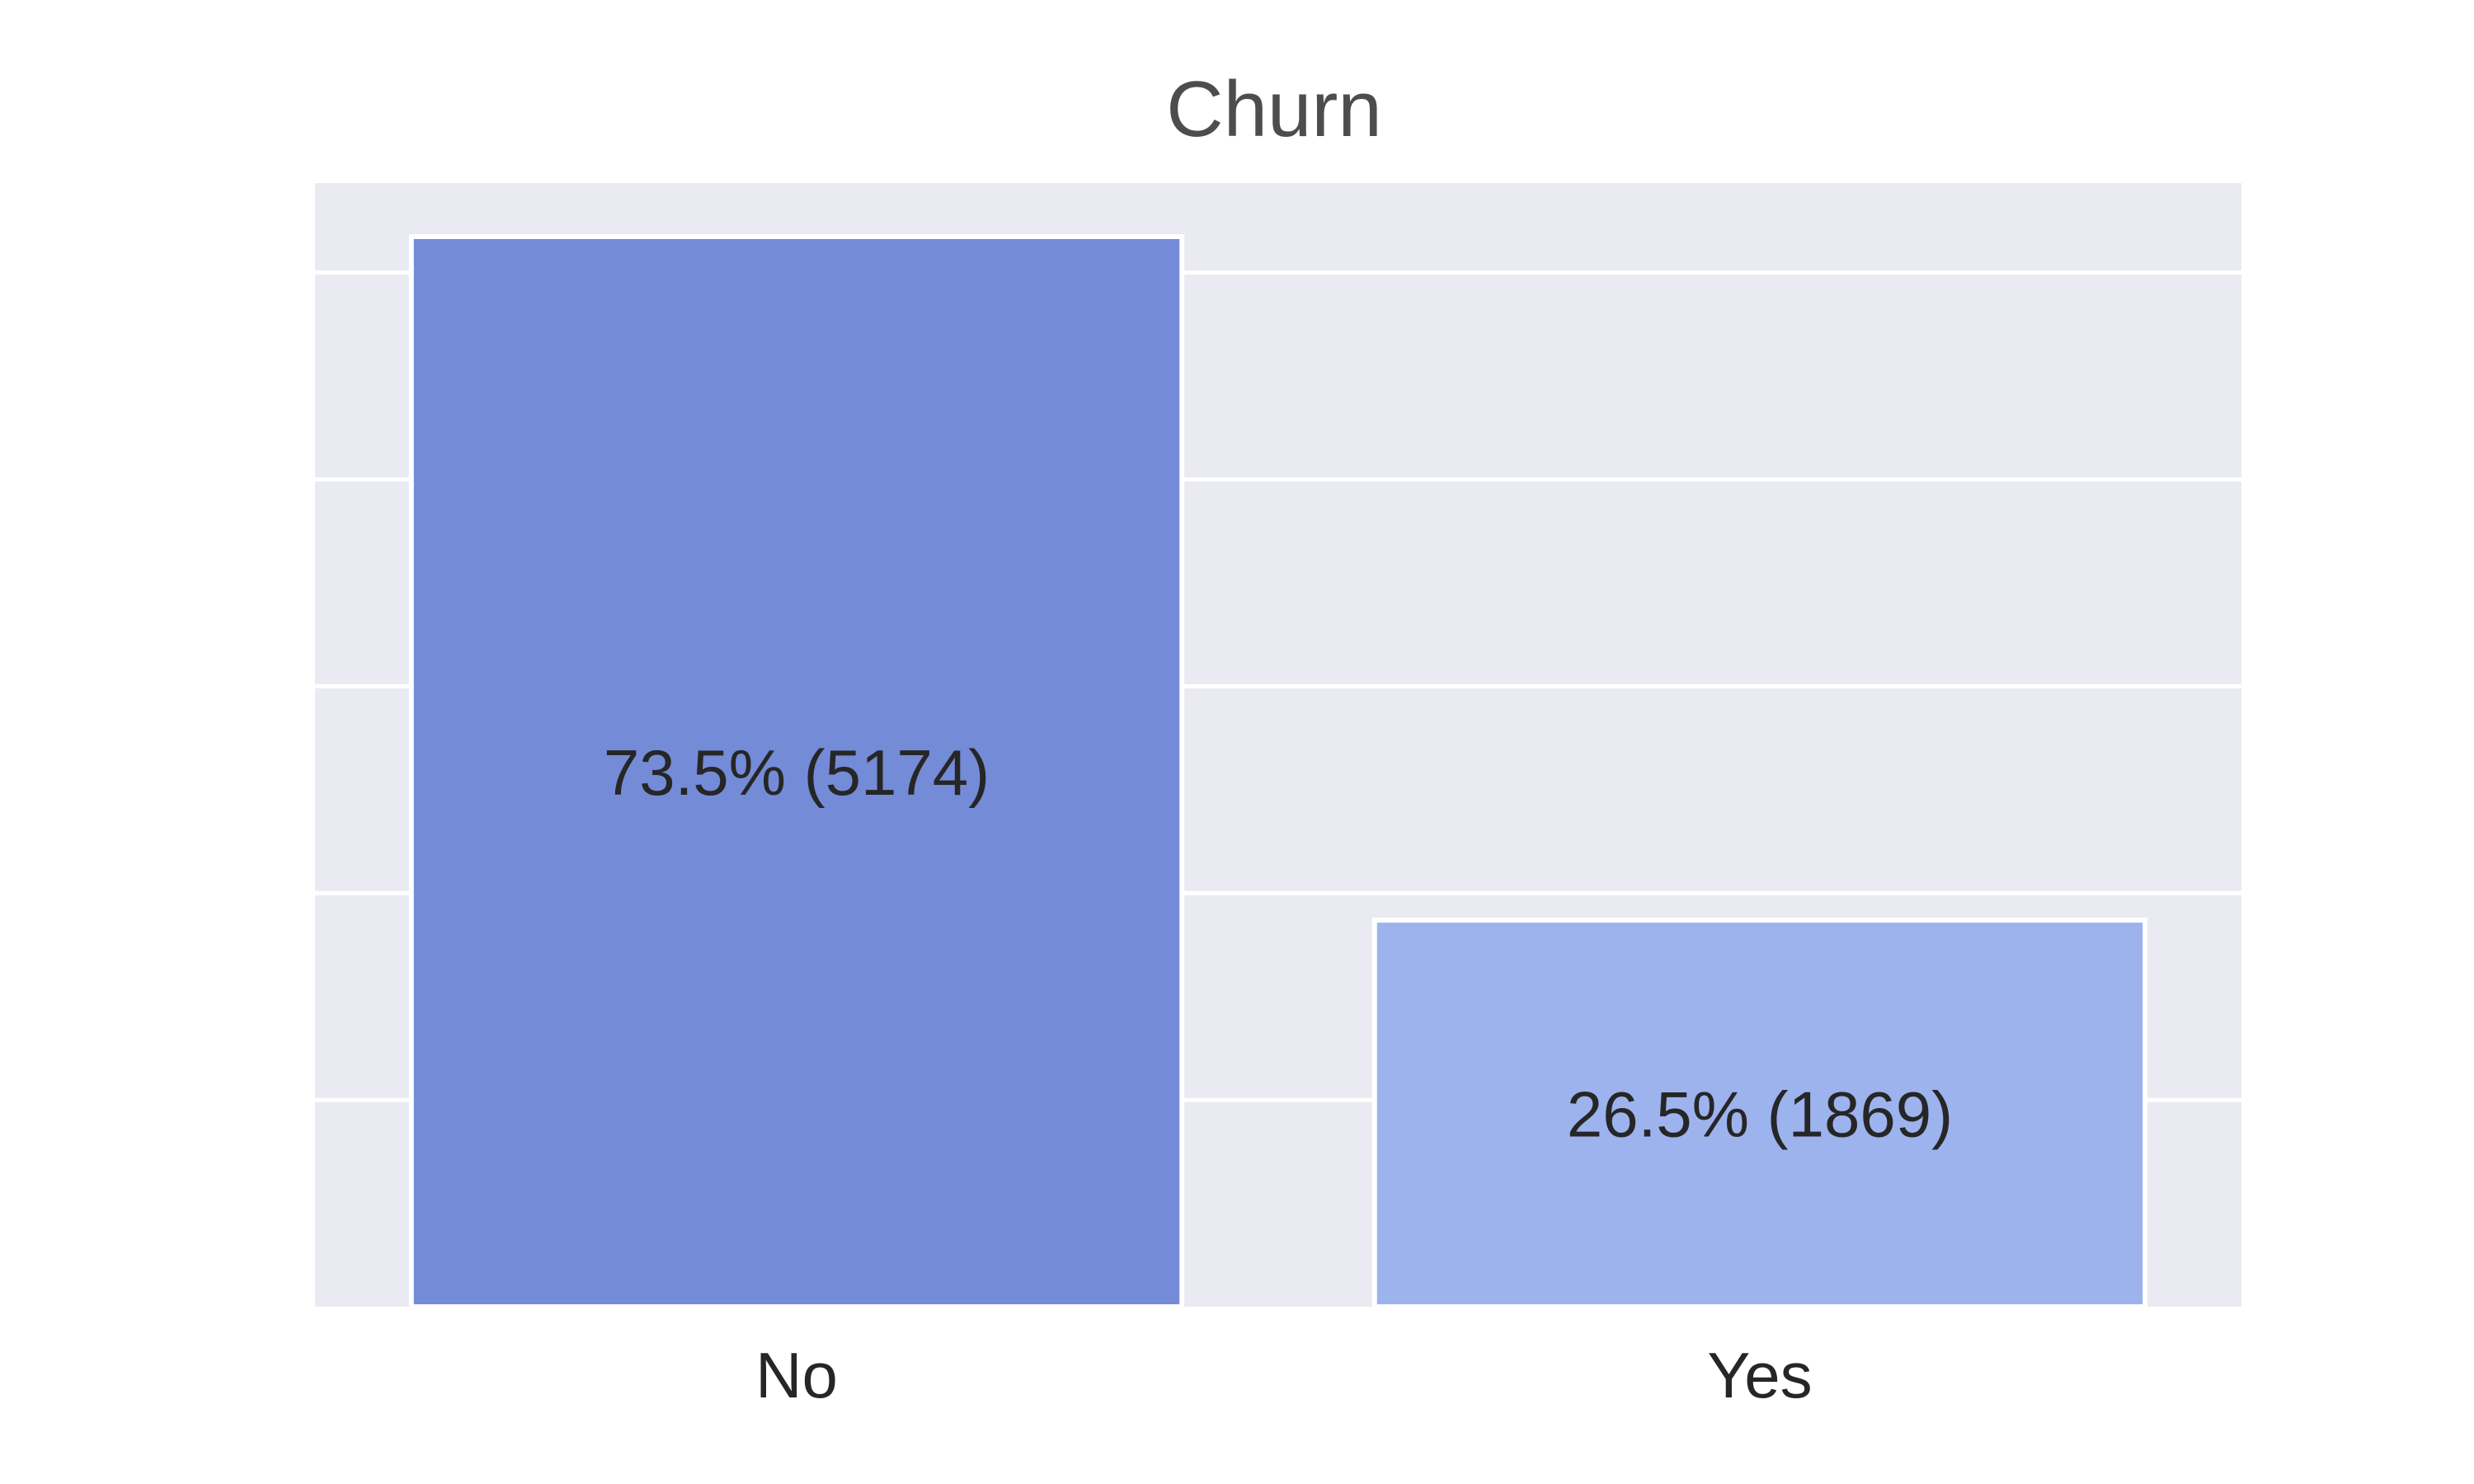  What do you see at coordinates (1273, 109) in the screenshot?
I see `chart-title: Churn` at bounding box center [1273, 109].